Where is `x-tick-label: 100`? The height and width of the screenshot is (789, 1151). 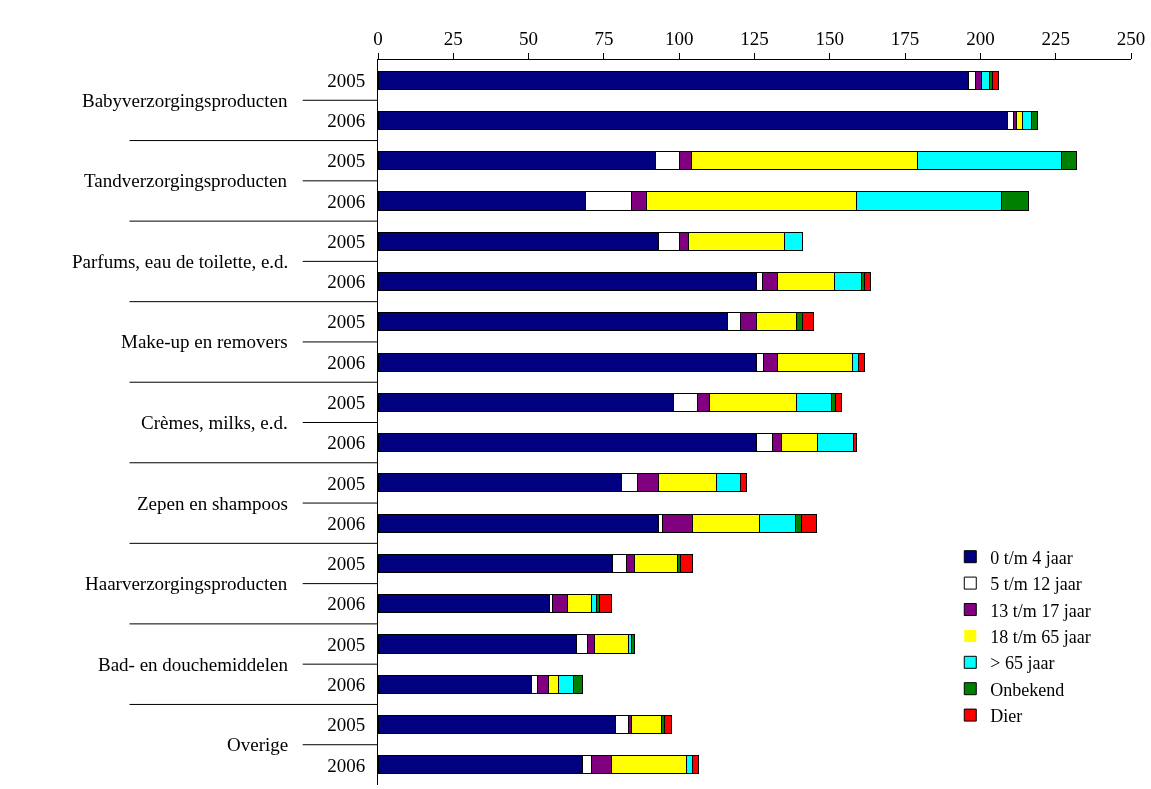 x-tick-label: 100 is located at coordinates (679, 39).